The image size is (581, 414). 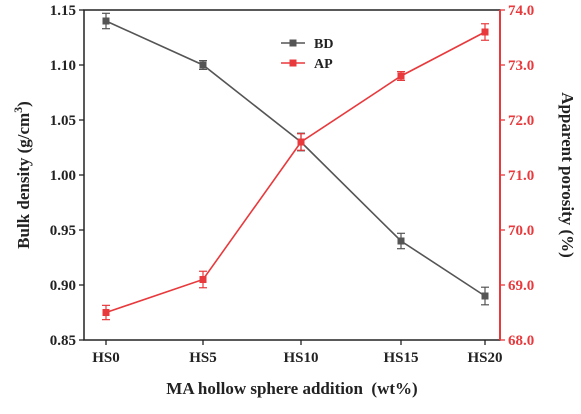 I want to click on x-tick-label: HS0, so click(x=106, y=358).